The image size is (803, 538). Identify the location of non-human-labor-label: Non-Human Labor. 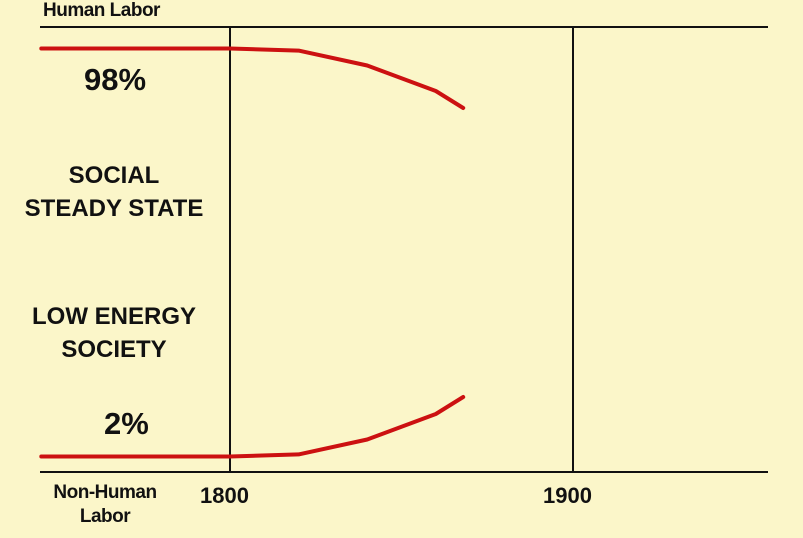
(105, 505).